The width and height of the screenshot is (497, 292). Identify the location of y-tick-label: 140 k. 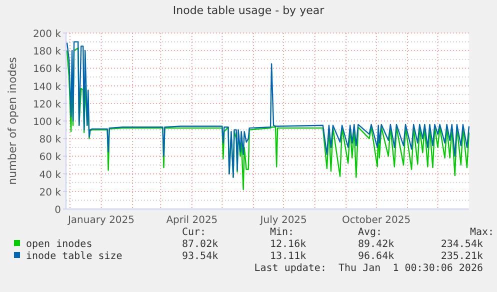
(47, 87).